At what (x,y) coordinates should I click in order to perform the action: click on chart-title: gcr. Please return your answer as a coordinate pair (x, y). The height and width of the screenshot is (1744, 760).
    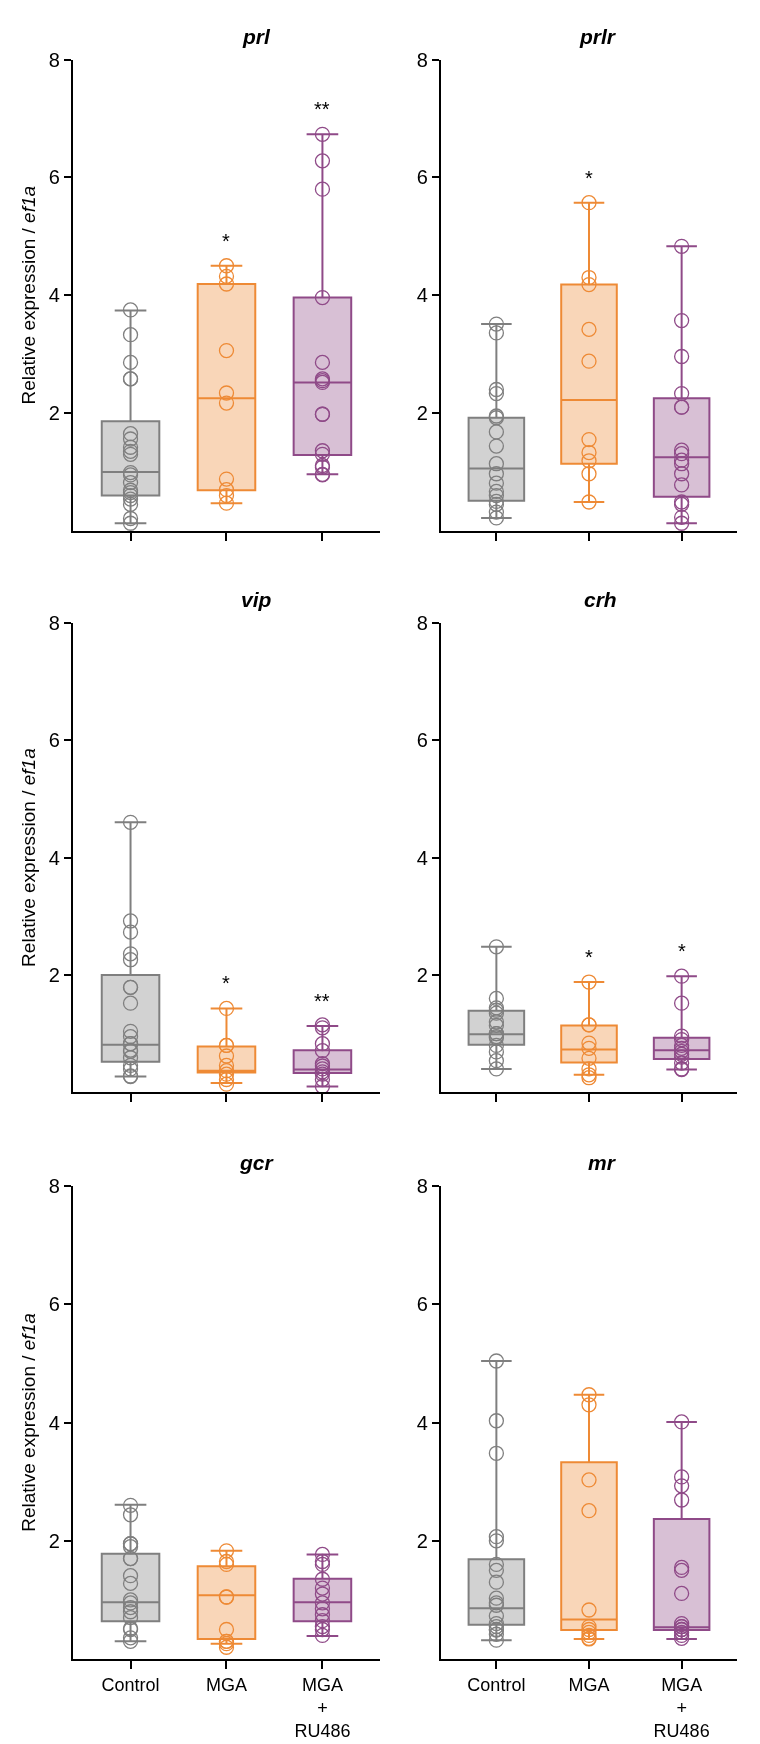
    Looking at the image, I should click on (257, 1162).